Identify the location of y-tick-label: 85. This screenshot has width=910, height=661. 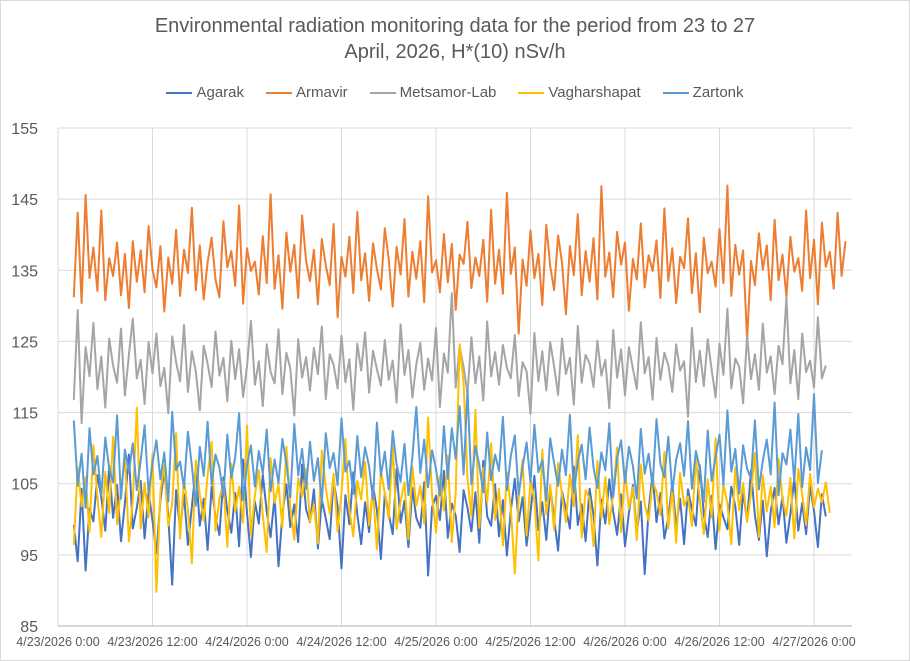
(29, 627).